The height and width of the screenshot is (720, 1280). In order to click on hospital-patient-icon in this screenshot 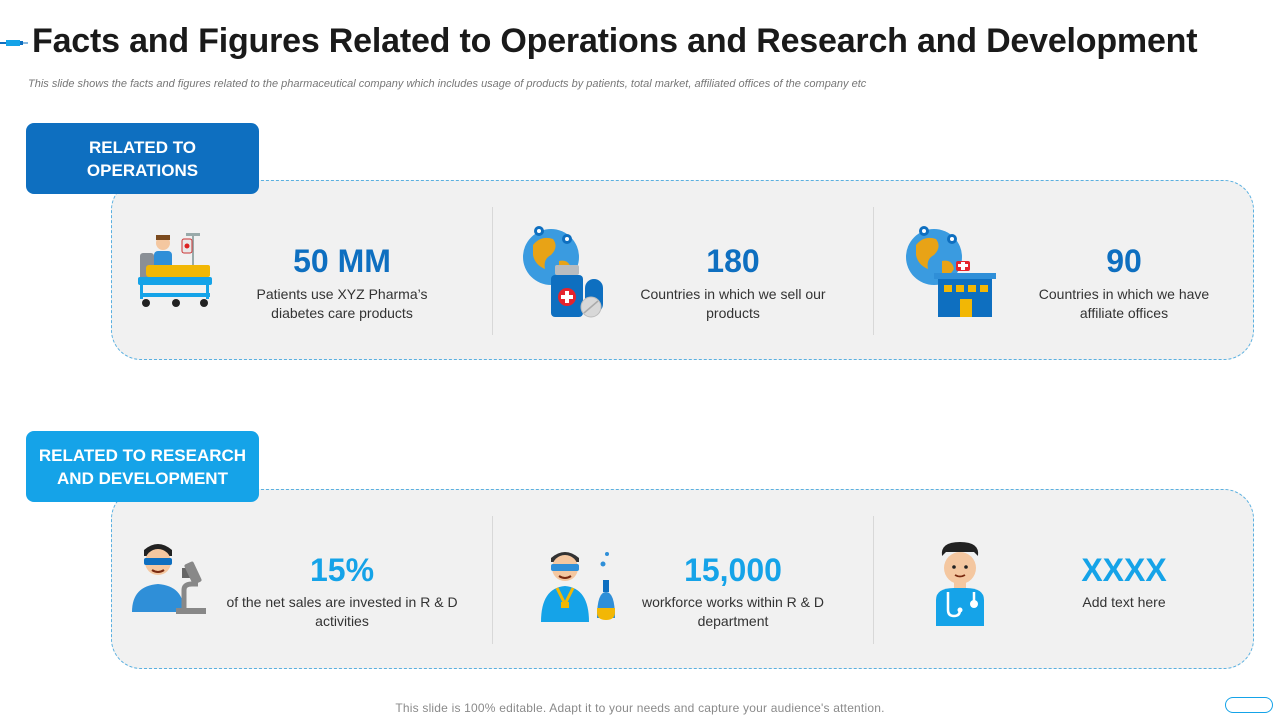, I will do `click(175, 270)`.